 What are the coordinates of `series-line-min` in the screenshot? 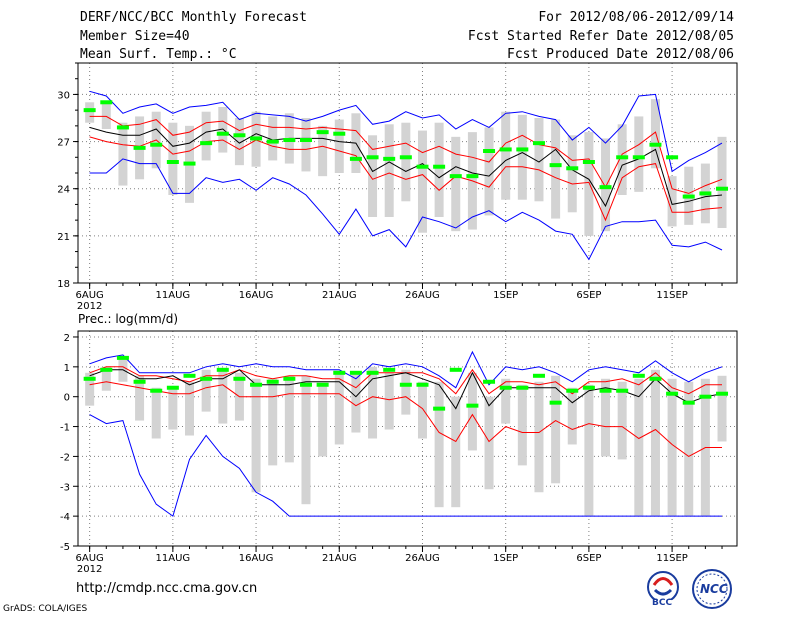 It's located at (406, 209).